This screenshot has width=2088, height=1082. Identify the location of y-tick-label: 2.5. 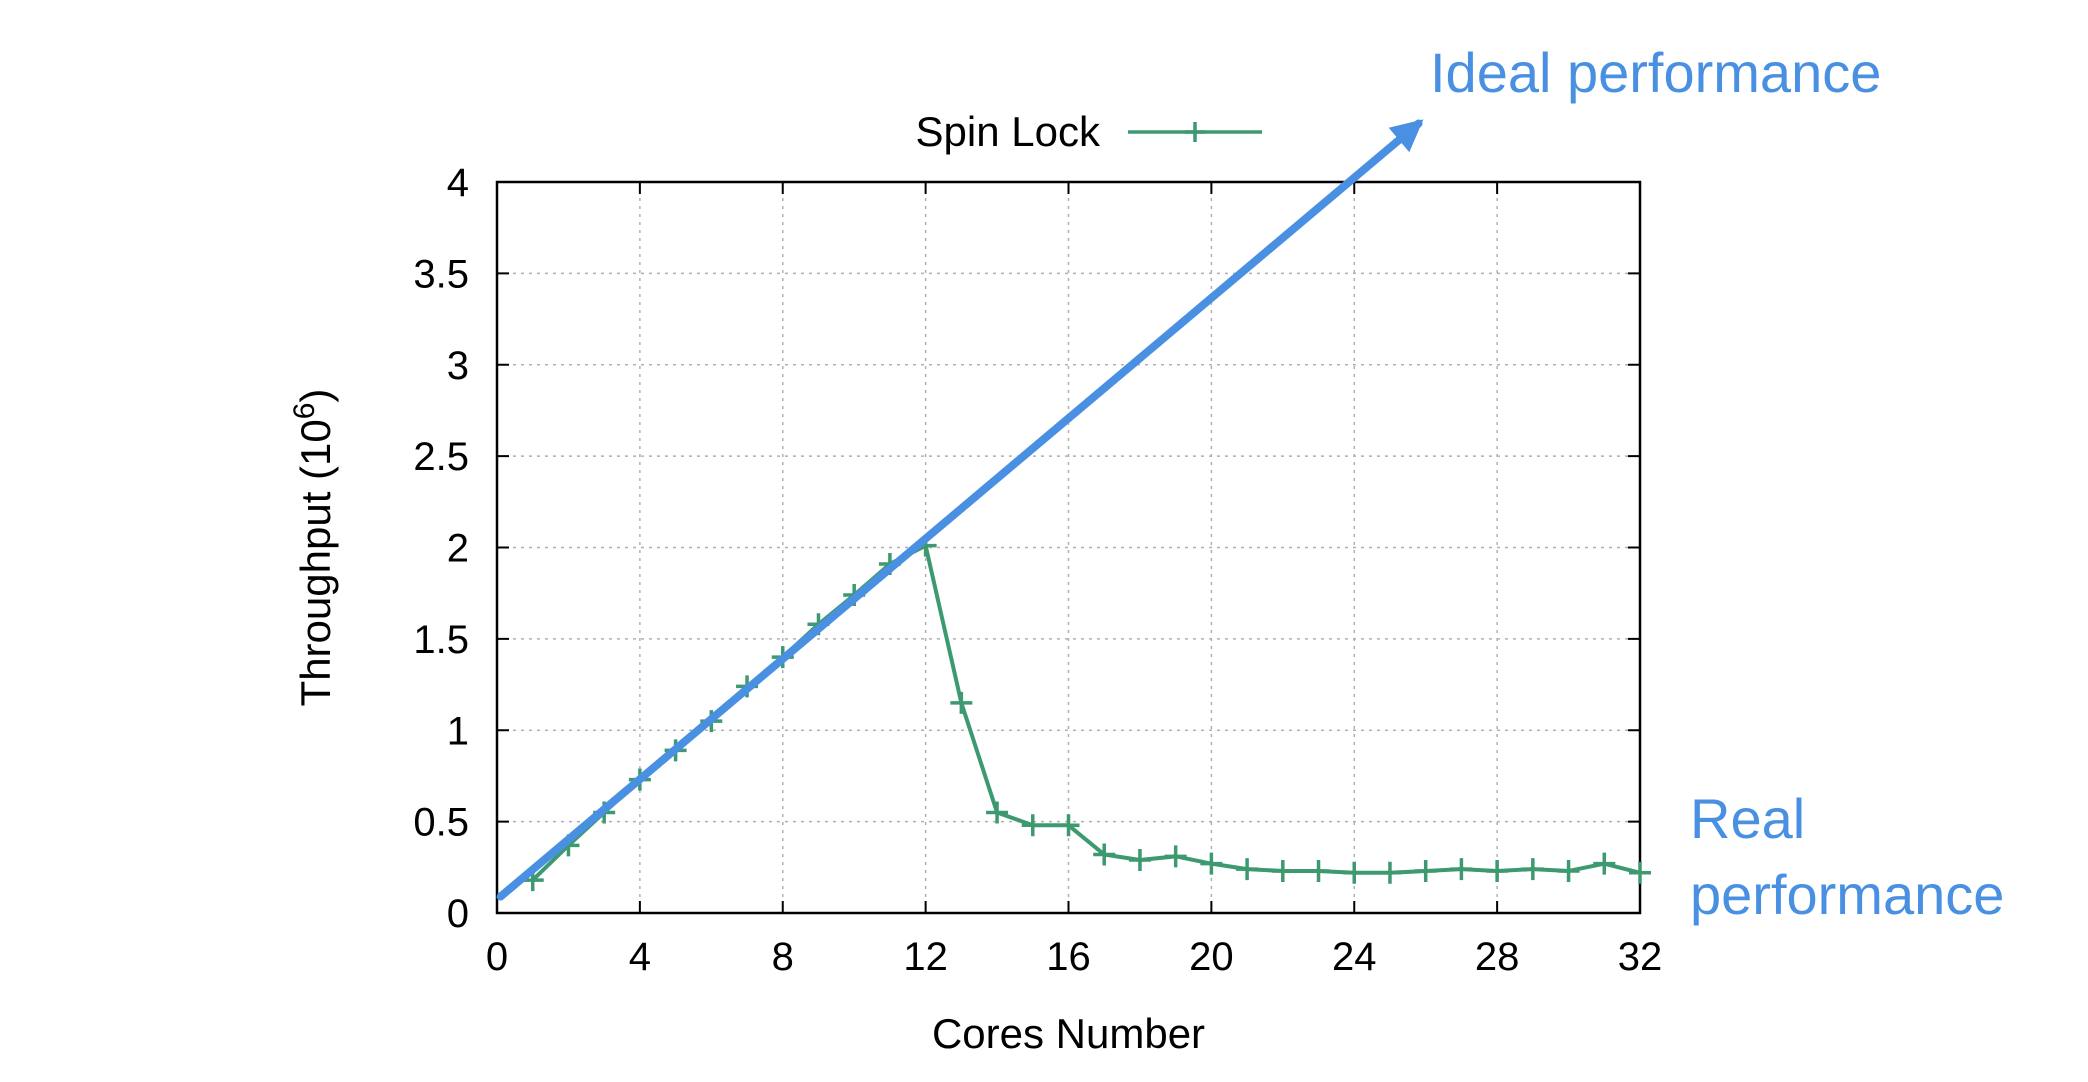
(441, 457).